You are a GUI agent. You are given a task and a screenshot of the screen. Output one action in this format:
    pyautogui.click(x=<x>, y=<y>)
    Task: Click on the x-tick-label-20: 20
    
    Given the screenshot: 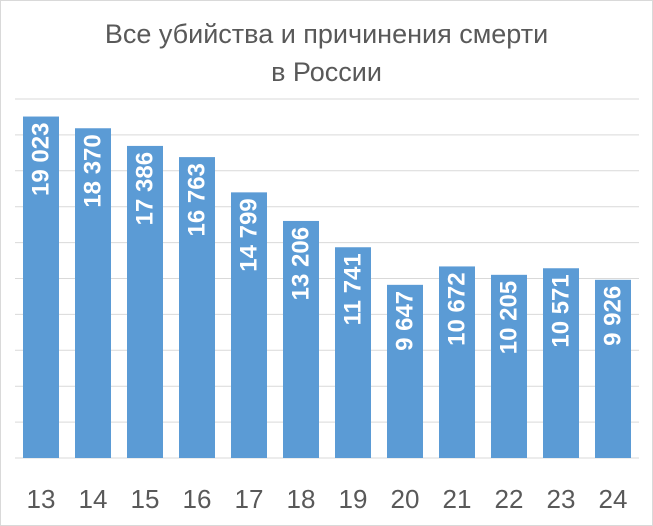 What is the action you would take?
    pyautogui.click(x=405, y=499)
    